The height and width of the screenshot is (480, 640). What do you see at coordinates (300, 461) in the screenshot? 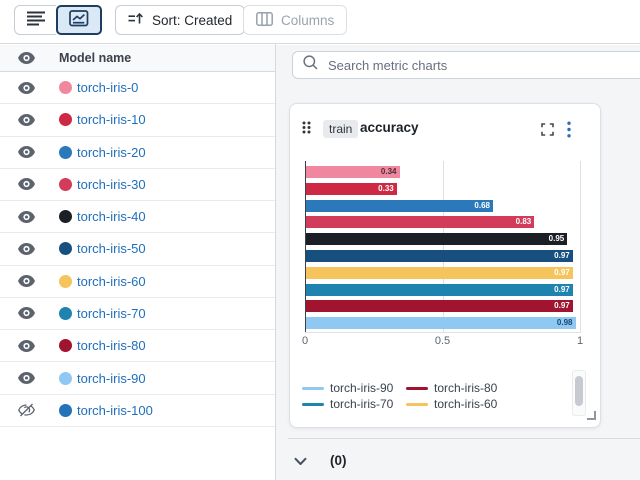
I see `chevron-down-icon` at bounding box center [300, 461].